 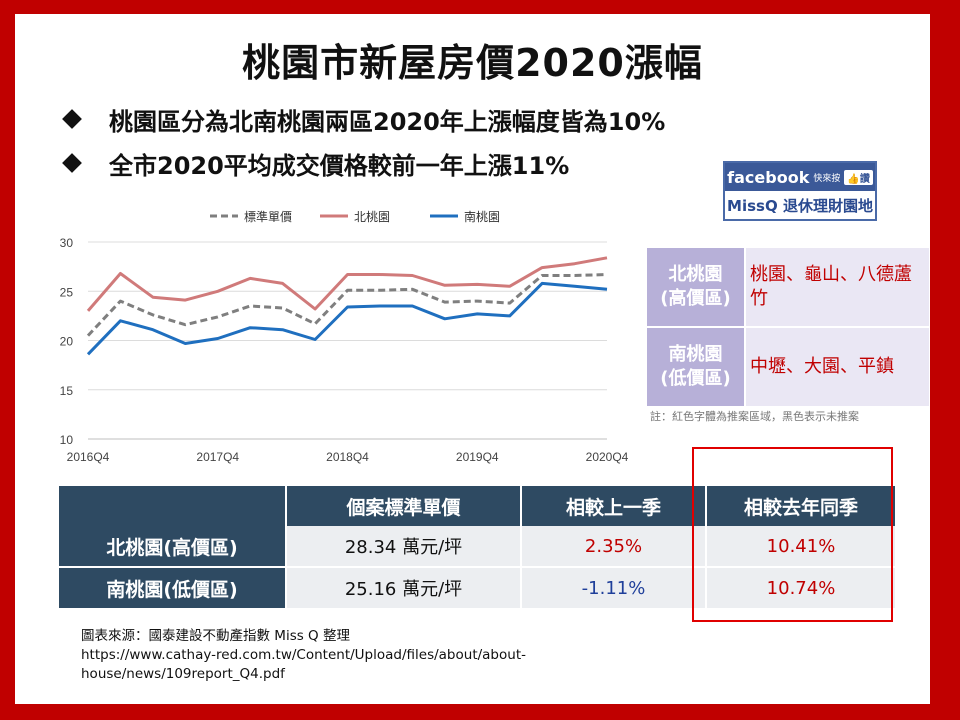 I want to click on y-tick-label: 25, so click(x=67, y=292).